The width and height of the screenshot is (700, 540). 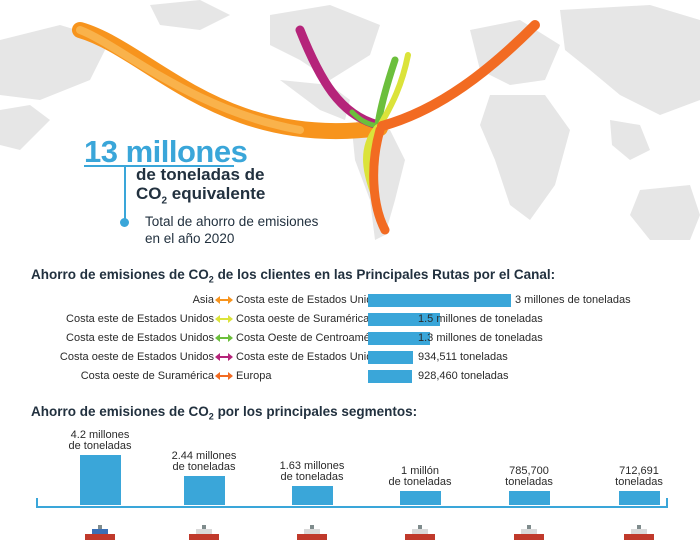 I want to click on total-caption-line1: Total de ahorro de emisiones, so click(x=232, y=221).